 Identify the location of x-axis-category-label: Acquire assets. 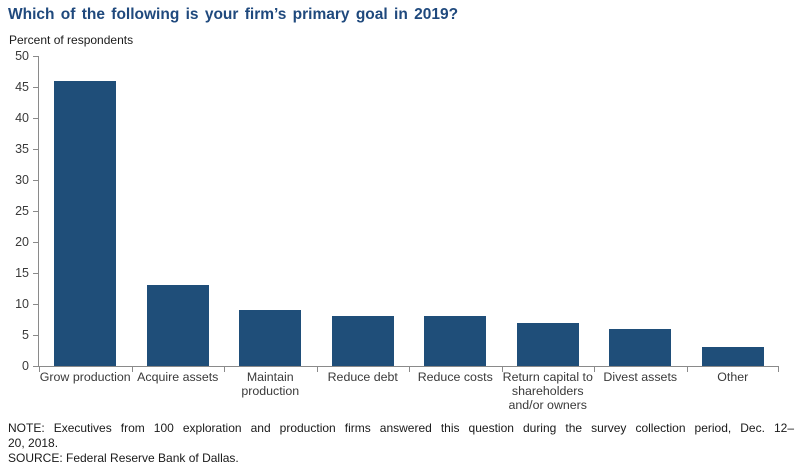
(178, 377).